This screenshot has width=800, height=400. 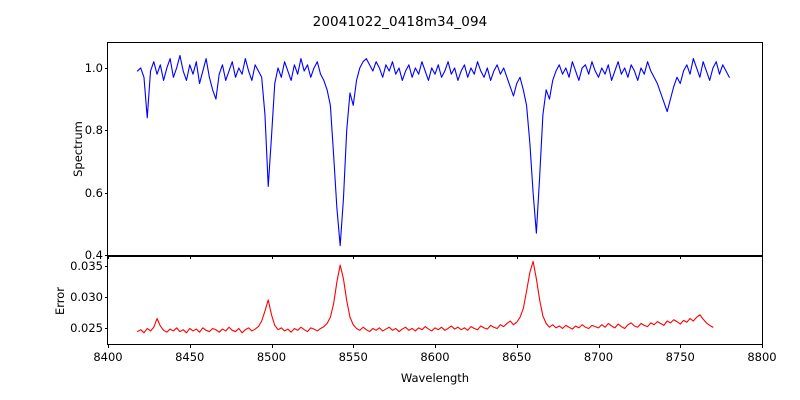 I want to click on spectrum-y-tick-label: 1.0, so click(x=93, y=67).